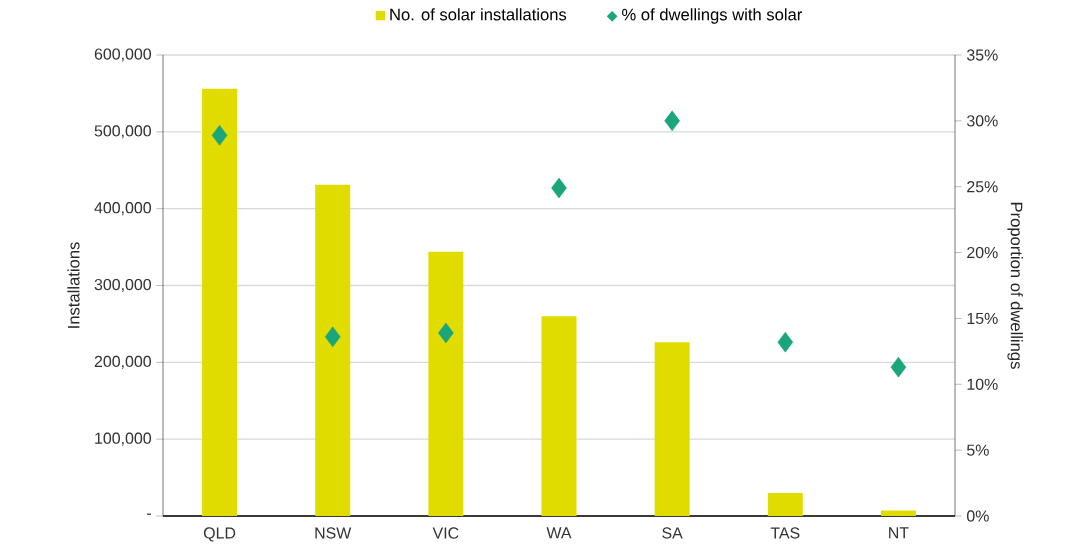 The height and width of the screenshot is (553, 1065). I want to click on x-tick-label: NSW, so click(333, 533).